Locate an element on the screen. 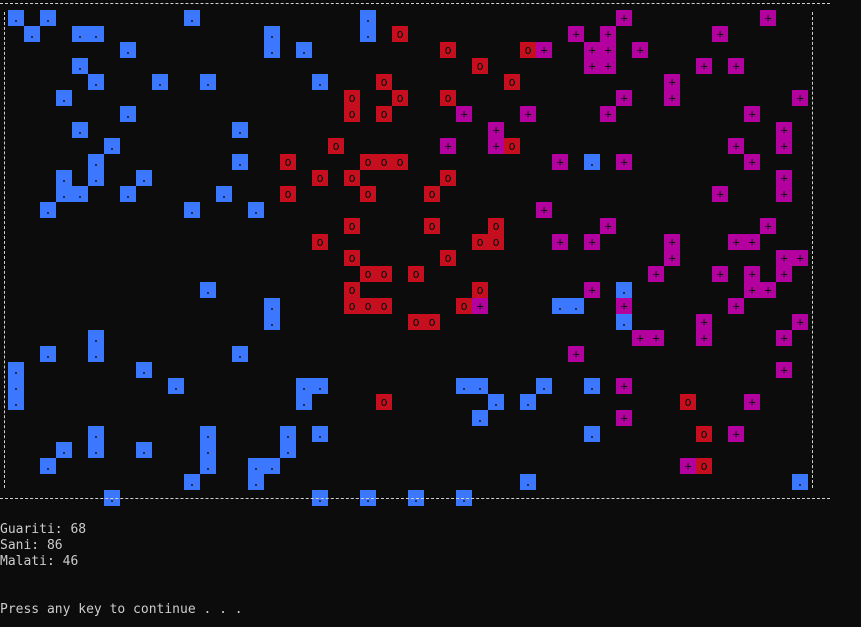 This screenshot has width=861, height=627. left-border is located at coordinates (4, 250).